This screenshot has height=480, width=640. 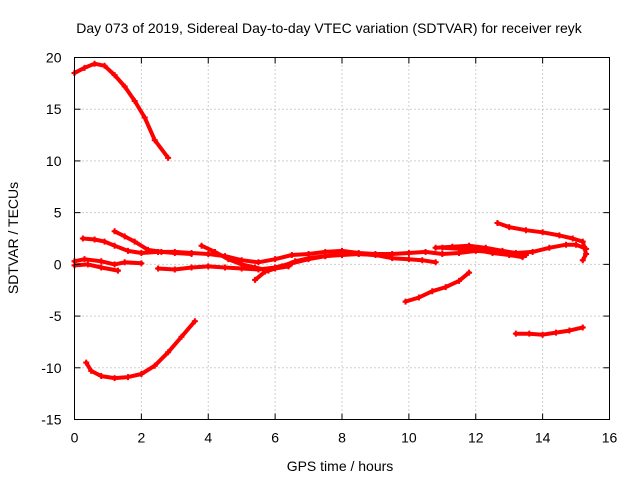 What do you see at coordinates (275, 438) in the screenshot?
I see `x-tick-label: 6` at bounding box center [275, 438].